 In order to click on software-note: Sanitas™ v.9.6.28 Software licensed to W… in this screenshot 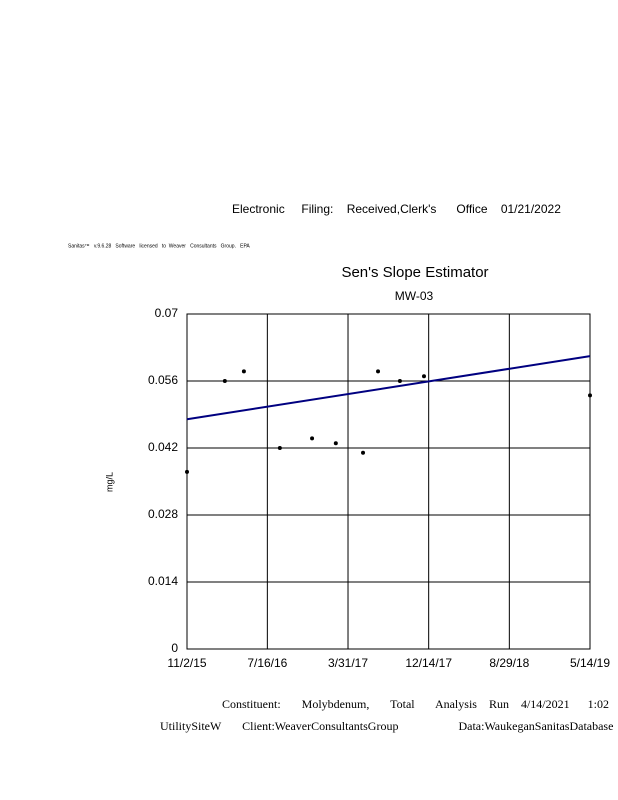, I will do `click(159, 246)`.